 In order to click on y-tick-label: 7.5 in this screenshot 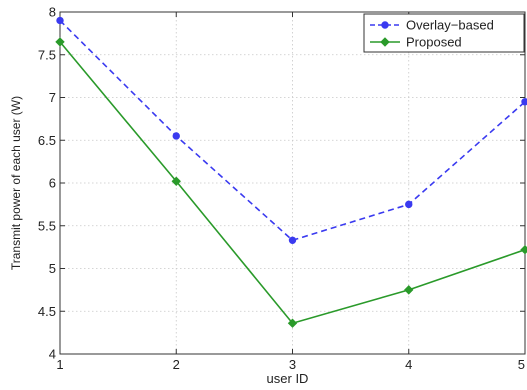, I will do `click(47, 54)`.